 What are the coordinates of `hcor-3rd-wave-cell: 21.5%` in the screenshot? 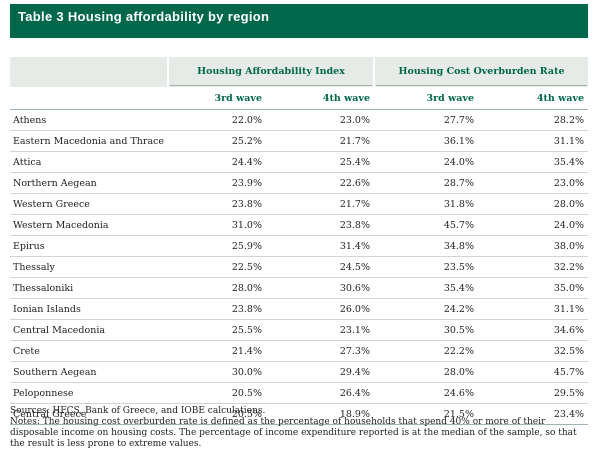 It's located at (426, 414).